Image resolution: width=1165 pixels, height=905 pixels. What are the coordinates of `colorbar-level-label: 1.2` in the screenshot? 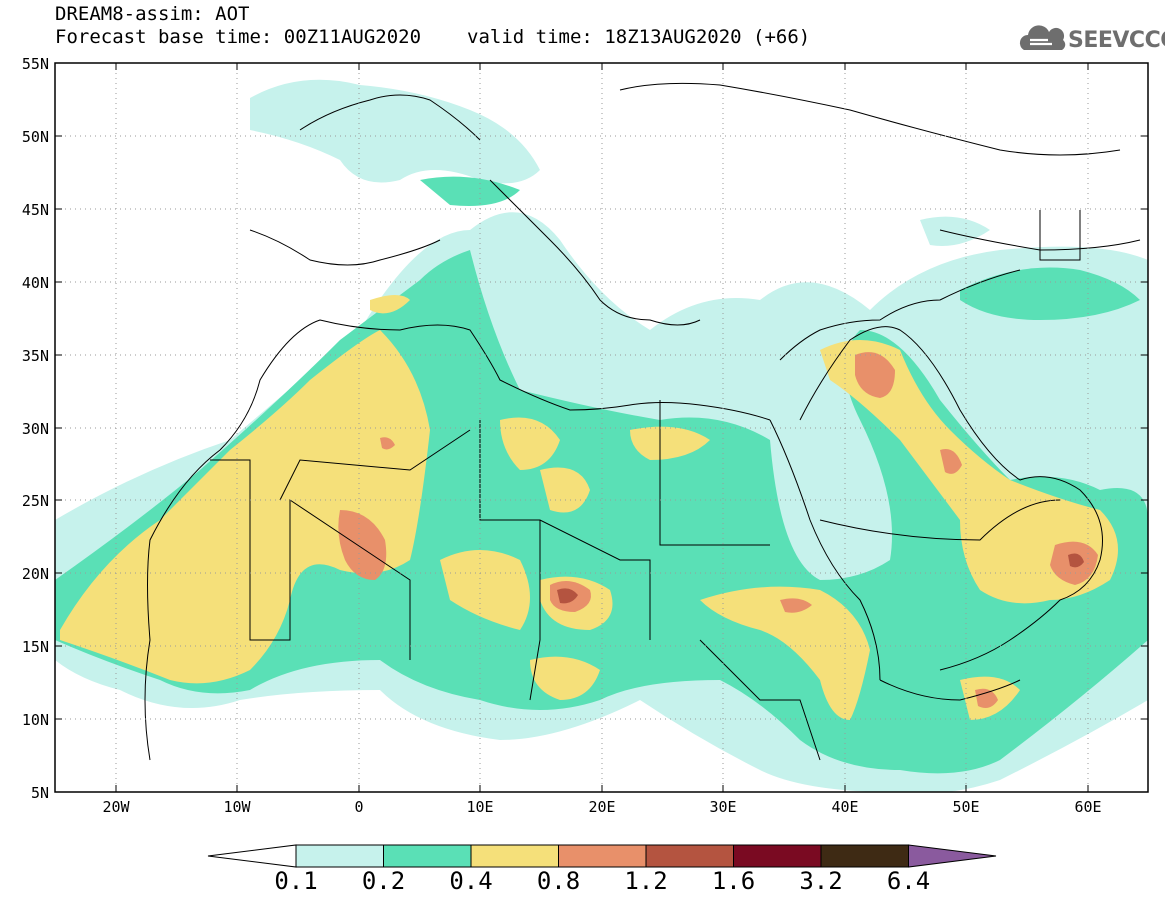 It's located at (646, 881).